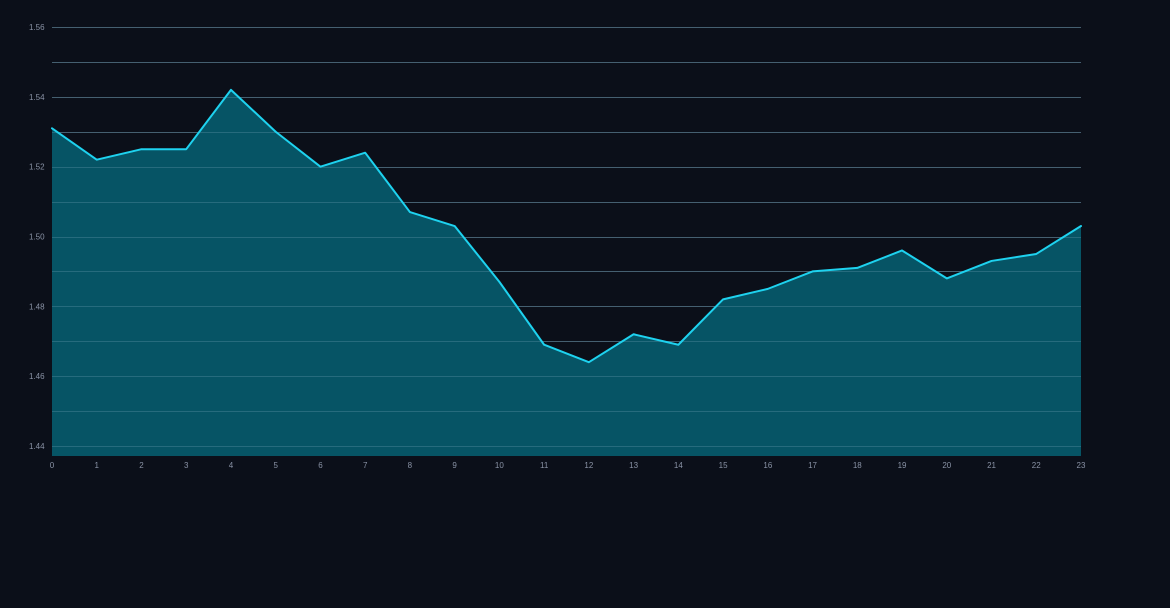 The width and height of the screenshot is (1170, 608). I want to click on y-tick-label: 1.50, so click(37, 237).